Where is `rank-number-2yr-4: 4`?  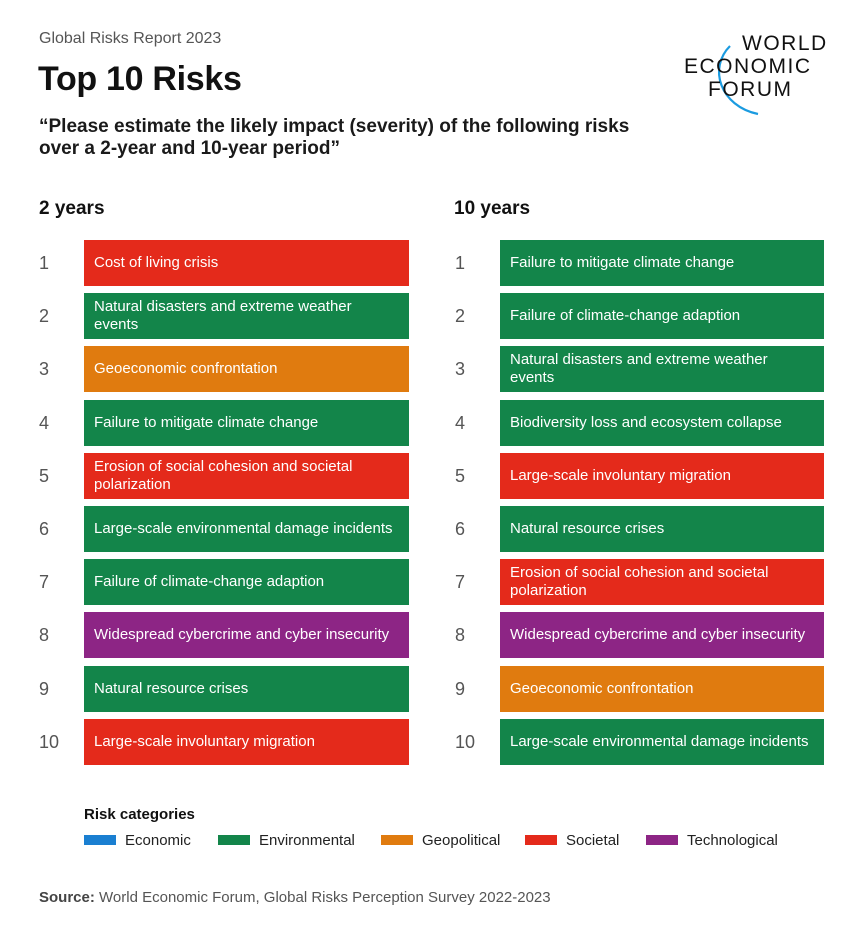 rank-number-2yr-4: 4 is located at coordinates (44, 423).